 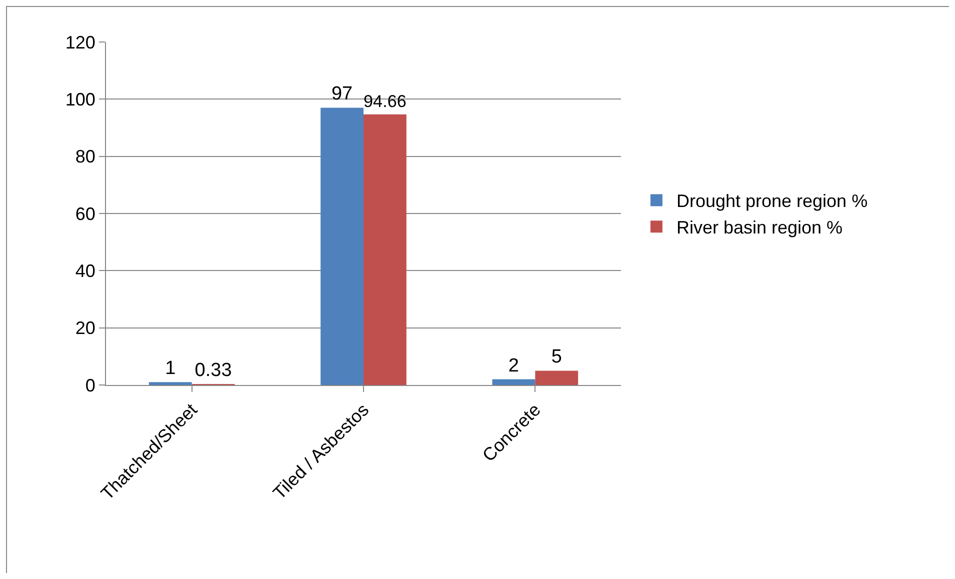 I want to click on data-label: 2, so click(x=513, y=365).